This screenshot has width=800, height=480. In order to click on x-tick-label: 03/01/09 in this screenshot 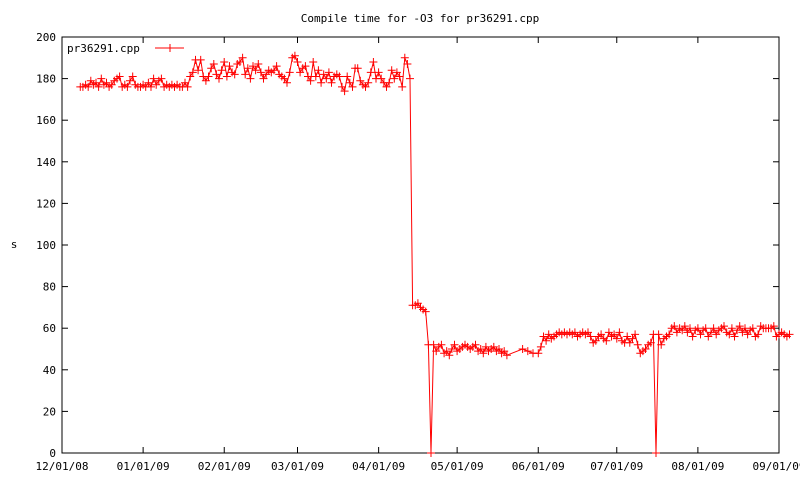, I will do `click(297, 466)`.